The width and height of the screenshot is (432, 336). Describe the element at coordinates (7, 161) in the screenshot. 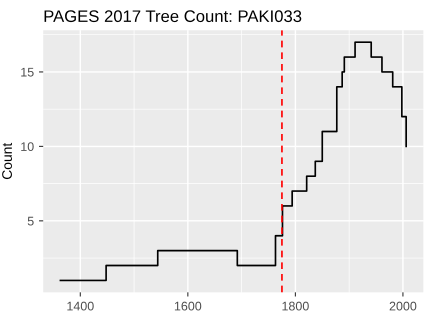

I see `y-axis-title: Count` at that location.